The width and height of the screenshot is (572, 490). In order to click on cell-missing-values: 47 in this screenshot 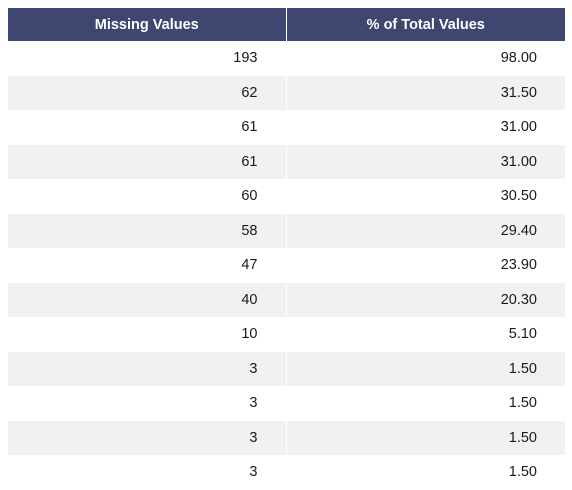, I will do `click(147, 265)`.